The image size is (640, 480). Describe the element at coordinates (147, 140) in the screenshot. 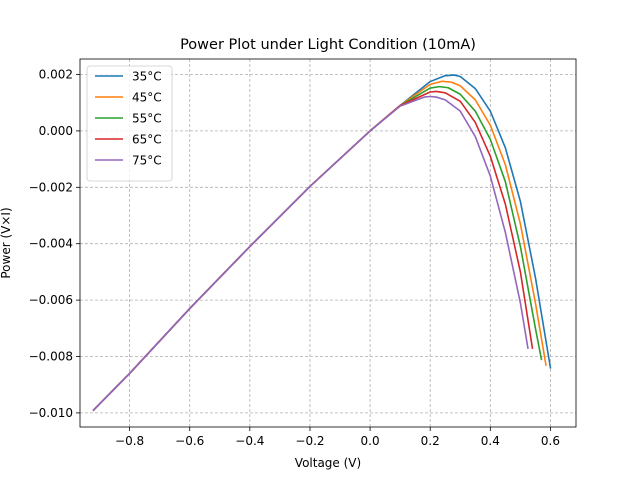

I see `legend-label: 65°C` at that location.